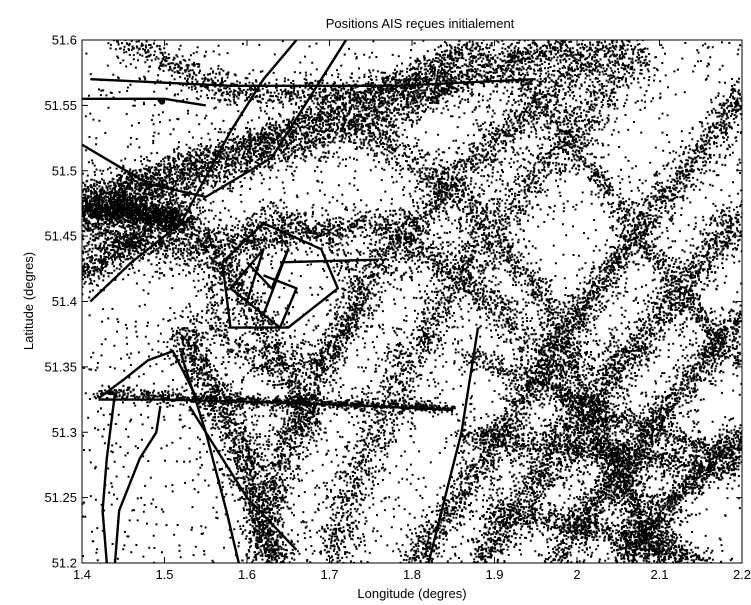 This screenshot has width=751, height=605. What do you see at coordinates (60, 236) in the screenshot?
I see `y-tick-label: 51.45` at bounding box center [60, 236].